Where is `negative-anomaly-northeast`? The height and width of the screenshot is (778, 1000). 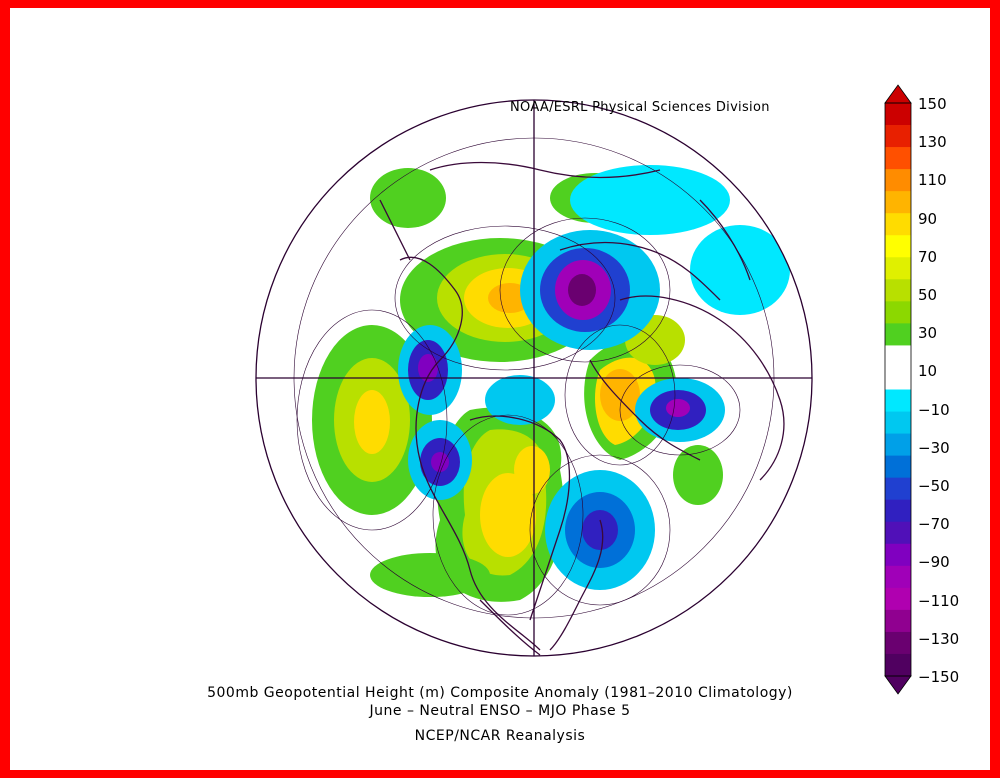
negative-anomaly-northeast is located at coordinates (740, 270).